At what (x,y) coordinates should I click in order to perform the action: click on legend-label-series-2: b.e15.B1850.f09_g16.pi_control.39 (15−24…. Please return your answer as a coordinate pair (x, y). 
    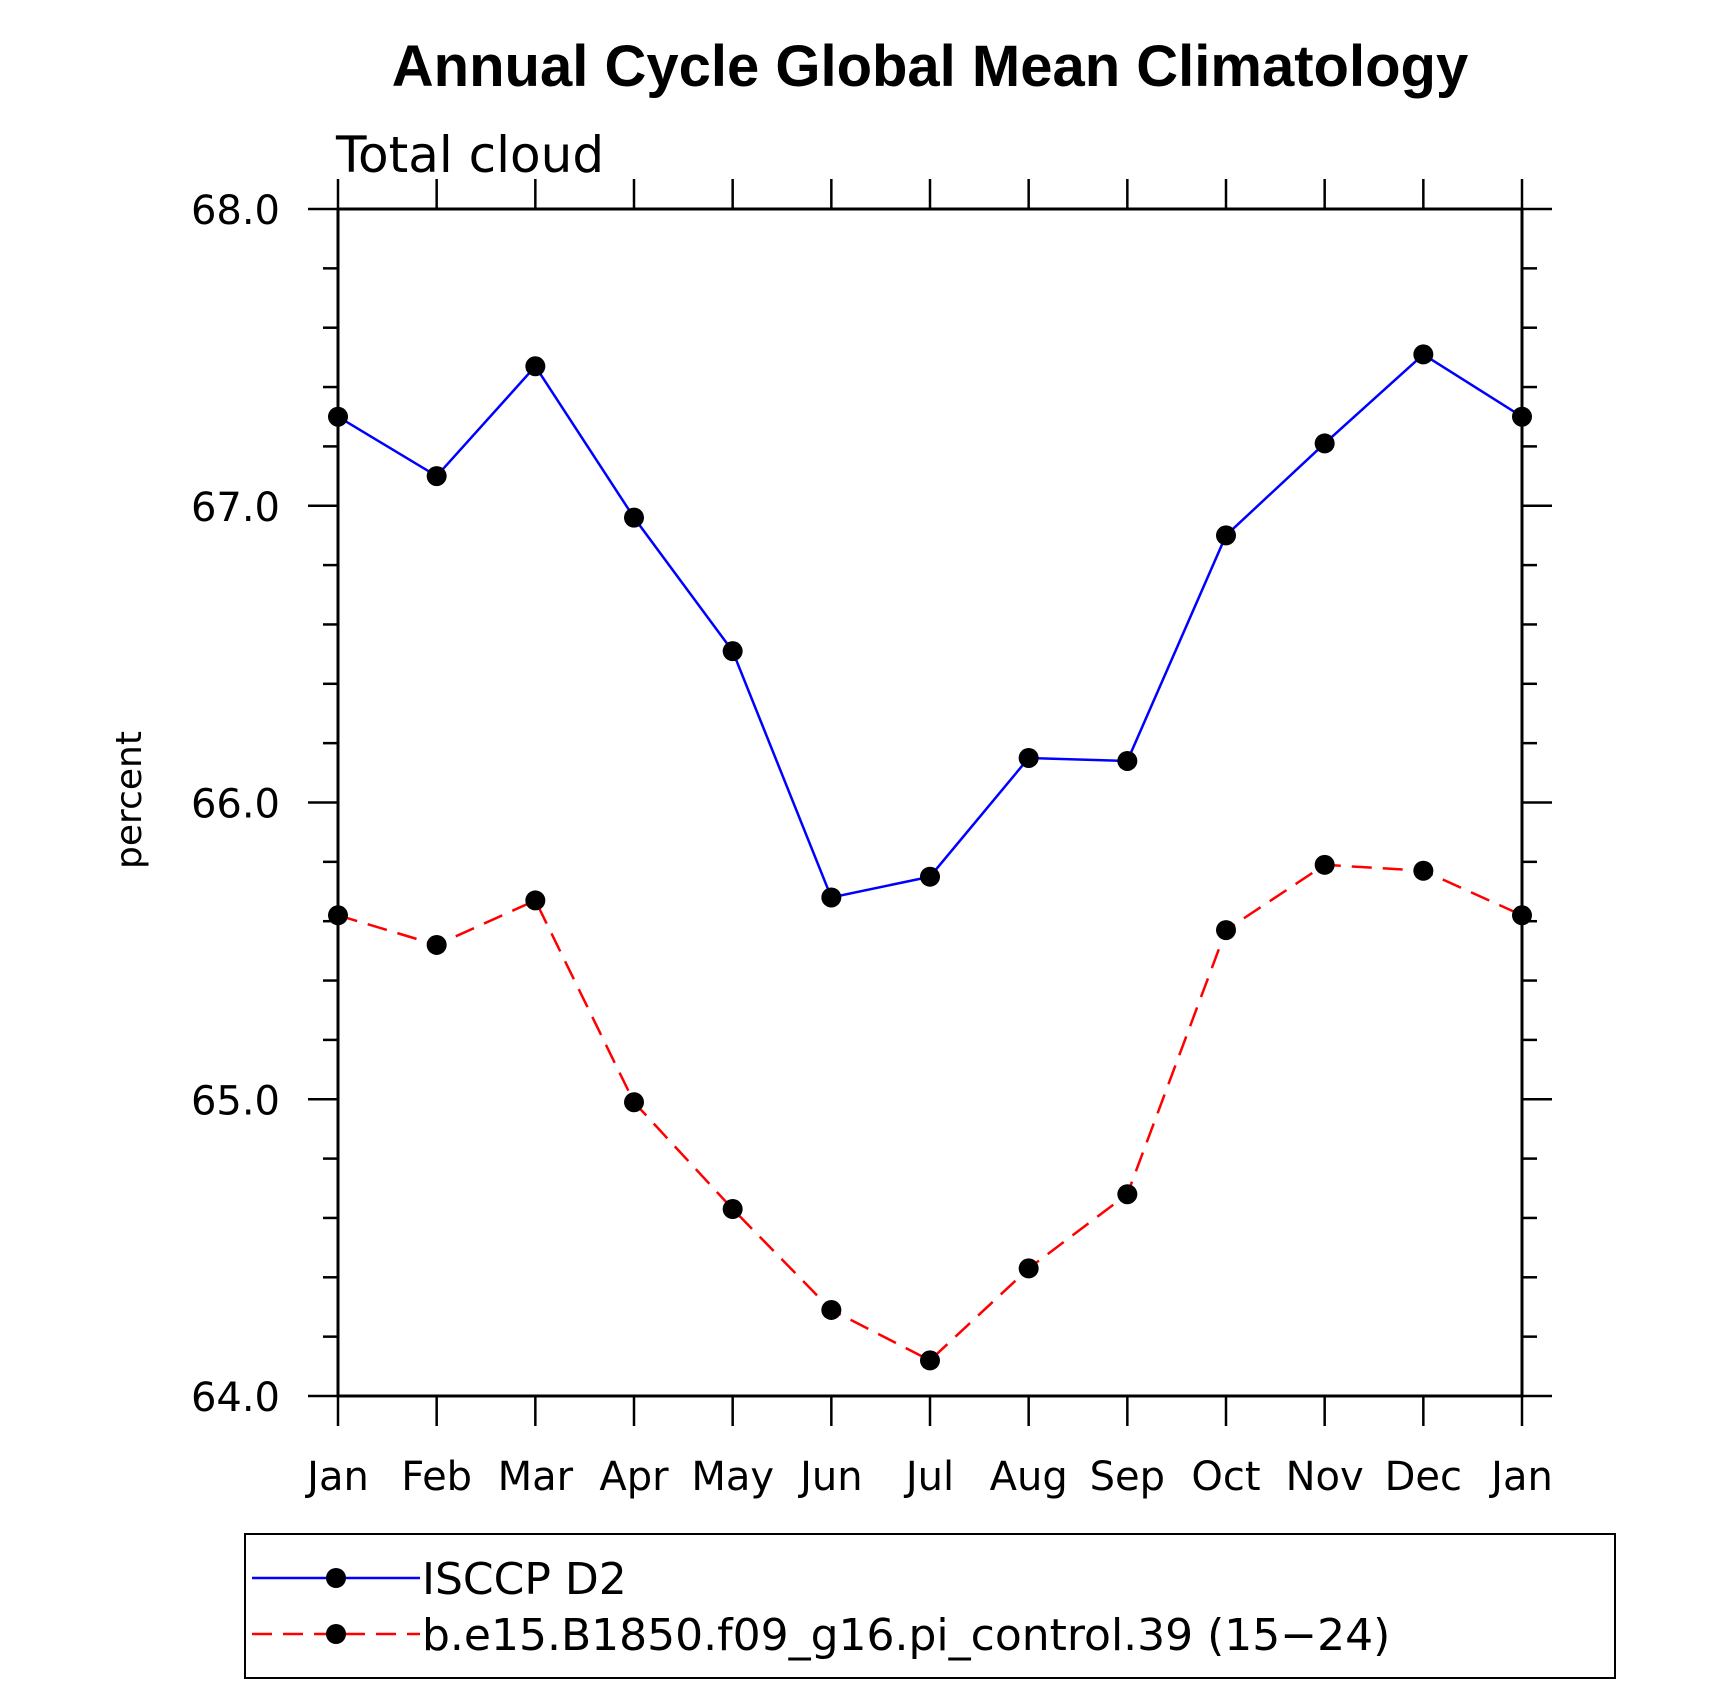
    Looking at the image, I should click on (906, 1635).